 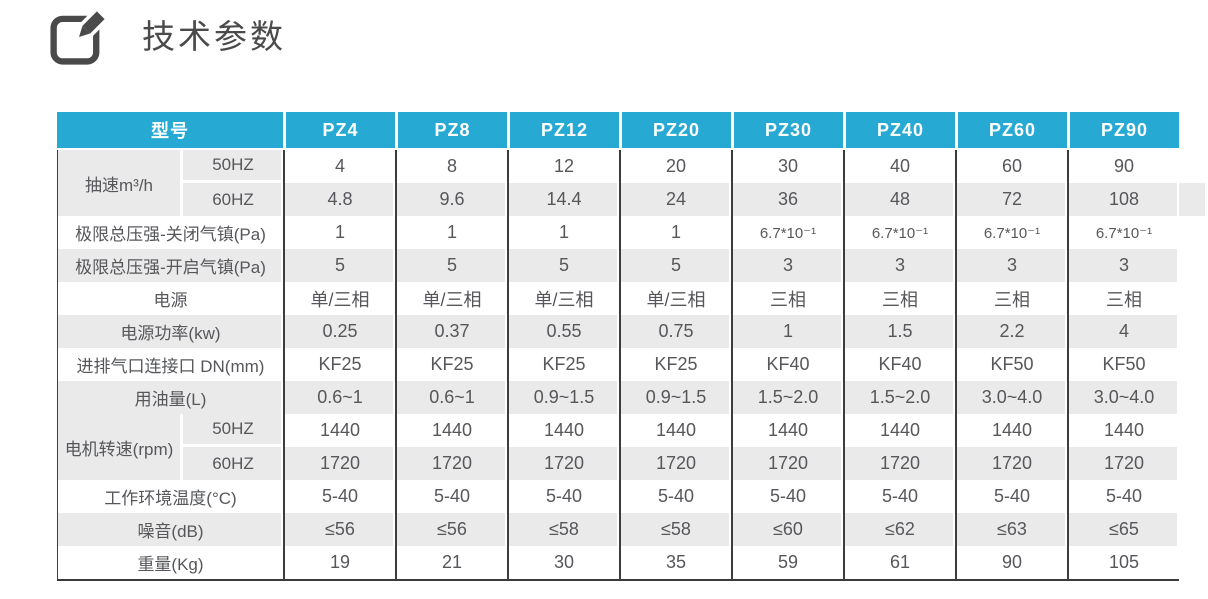 I want to click on cell-value: 108, so click(x=1123, y=199).